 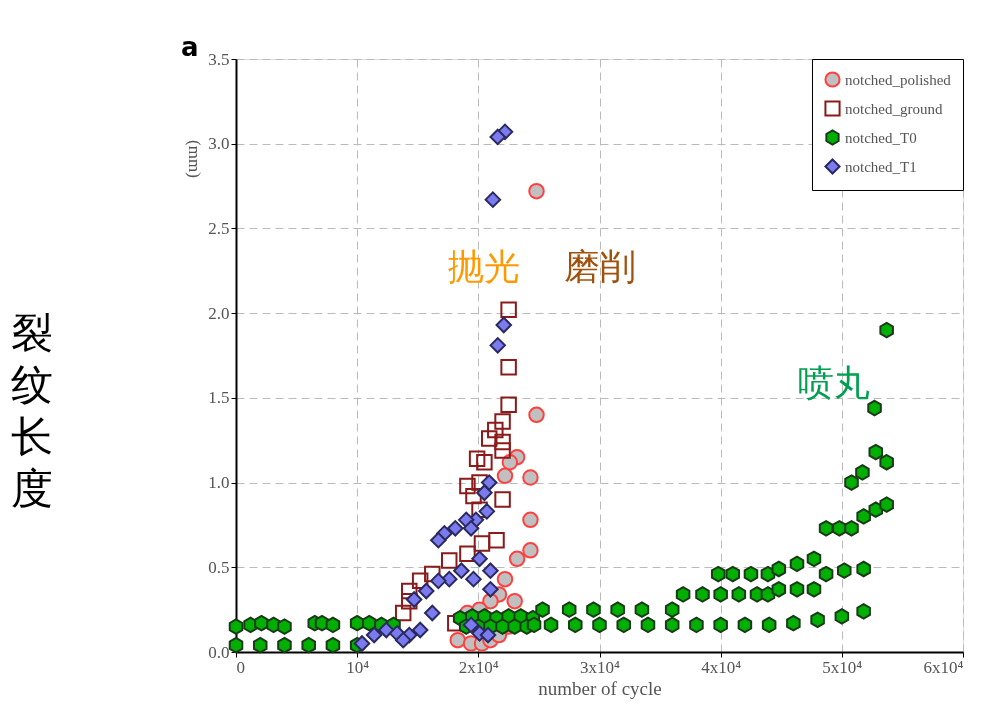 What do you see at coordinates (190, 47) in the screenshot?
I see `text: a` at bounding box center [190, 47].